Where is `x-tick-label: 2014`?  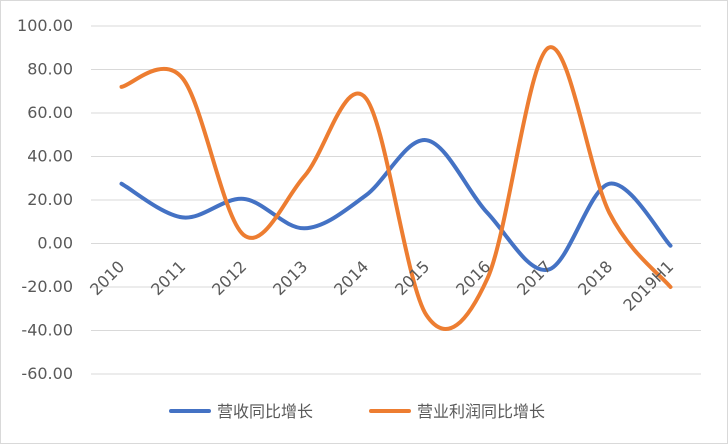 x-tick-label: 2014 is located at coordinates (351, 278).